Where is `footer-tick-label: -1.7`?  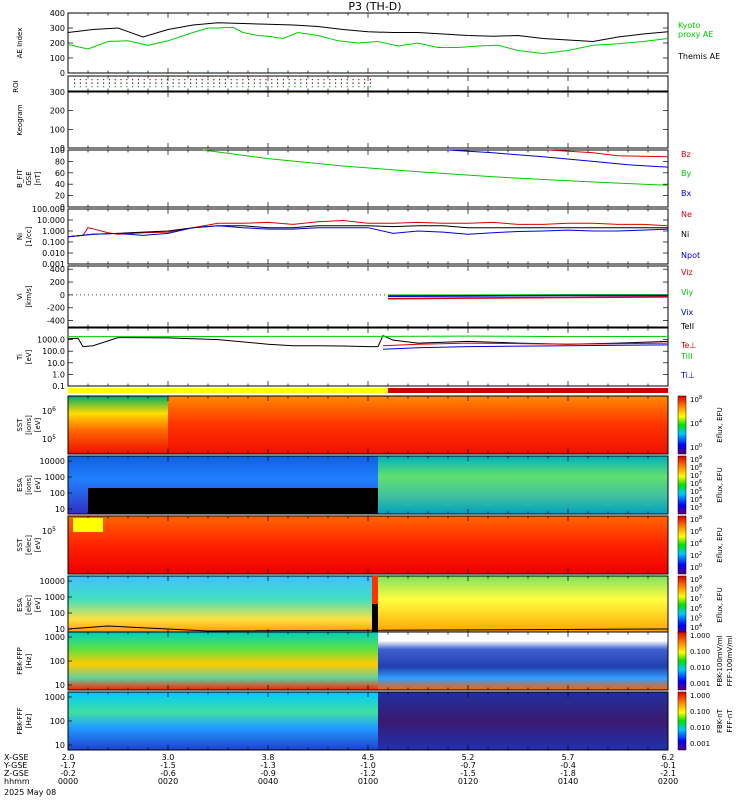
footer-tick-label: -1.7 is located at coordinates (68, 765).